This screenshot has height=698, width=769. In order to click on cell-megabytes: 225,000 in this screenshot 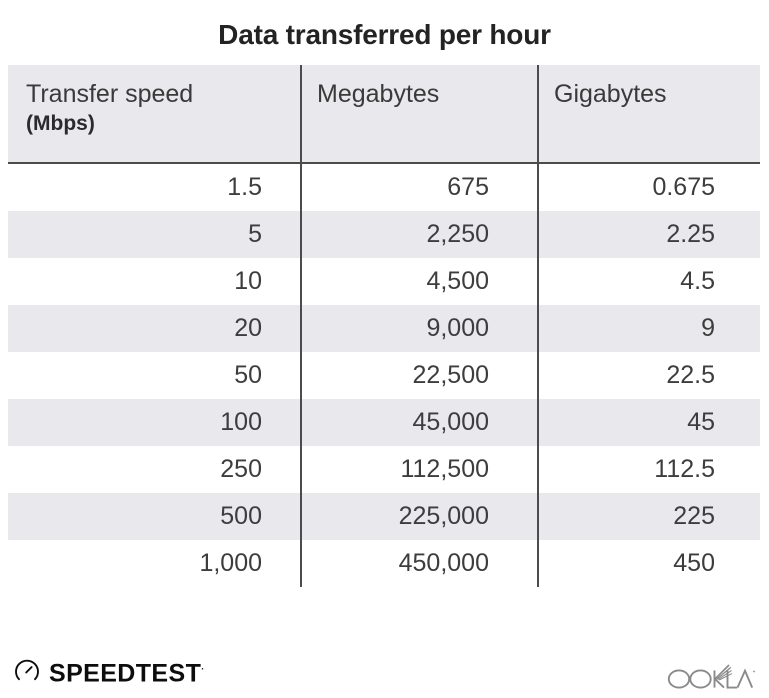, I will do `click(419, 516)`.